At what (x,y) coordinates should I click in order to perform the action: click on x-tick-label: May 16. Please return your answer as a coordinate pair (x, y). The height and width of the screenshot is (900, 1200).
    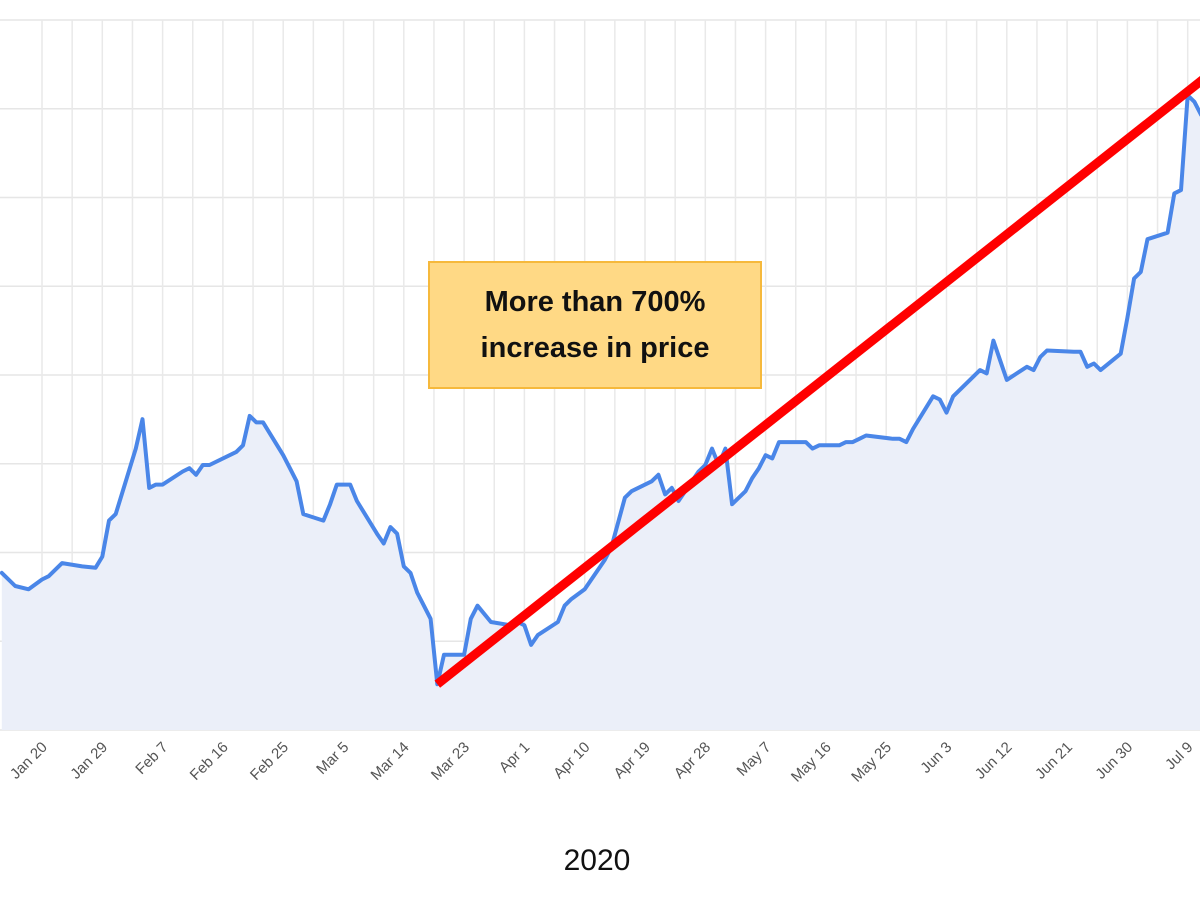
    Looking at the image, I should click on (811, 762).